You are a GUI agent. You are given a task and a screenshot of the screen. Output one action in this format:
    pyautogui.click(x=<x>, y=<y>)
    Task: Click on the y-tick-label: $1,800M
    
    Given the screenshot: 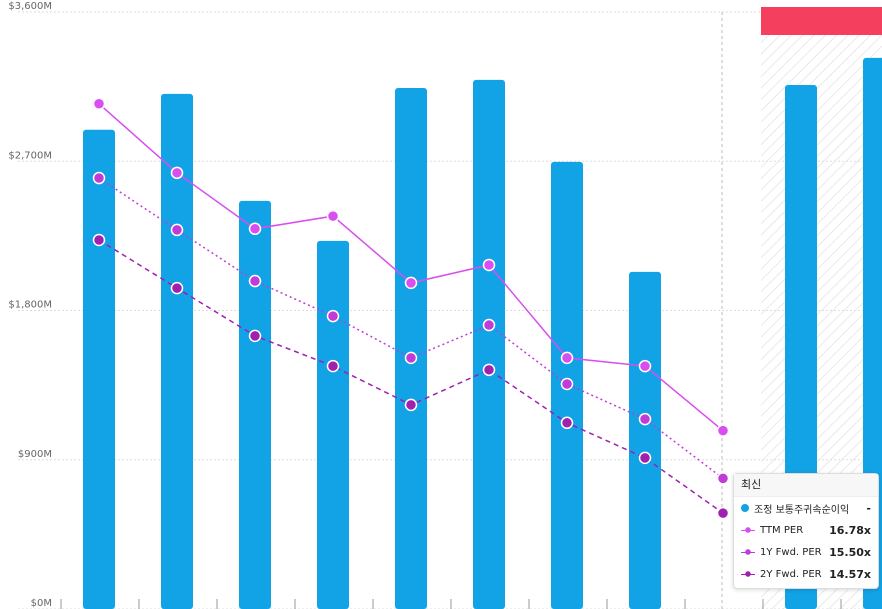 What is the action you would take?
    pyautogui.click(x=30, y=305)
    